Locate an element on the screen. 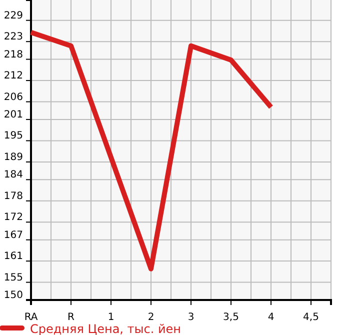  x-tick-label: R is located at coordinates (71, 318).